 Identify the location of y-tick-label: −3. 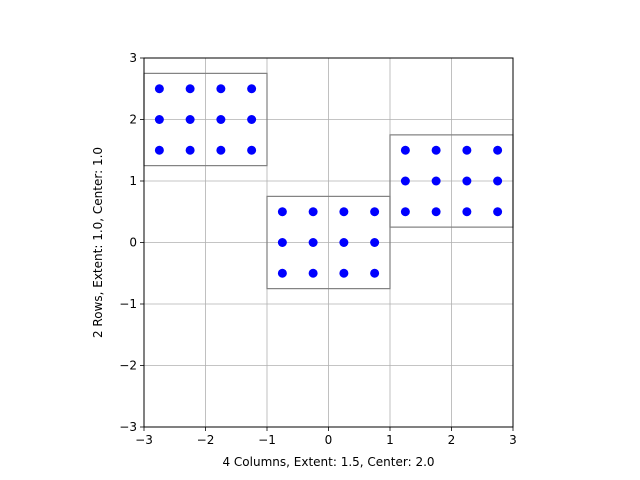
(128, 427).